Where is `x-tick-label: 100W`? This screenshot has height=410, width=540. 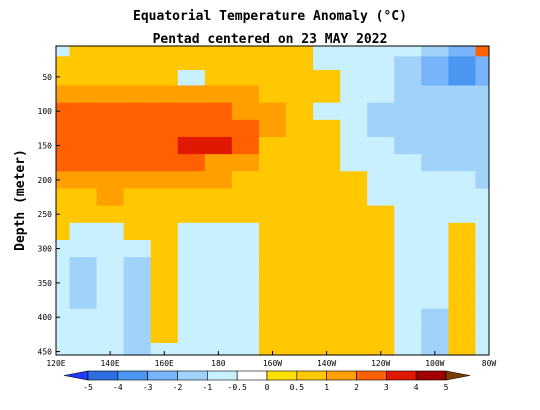
x-tick-label: 100W is located at coordinates (434, 363).